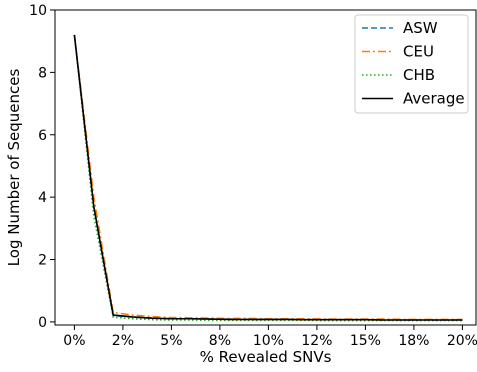 This screenshot has height=372, width=477. I want to click on y-tick-label: 6, so click(42, 136).